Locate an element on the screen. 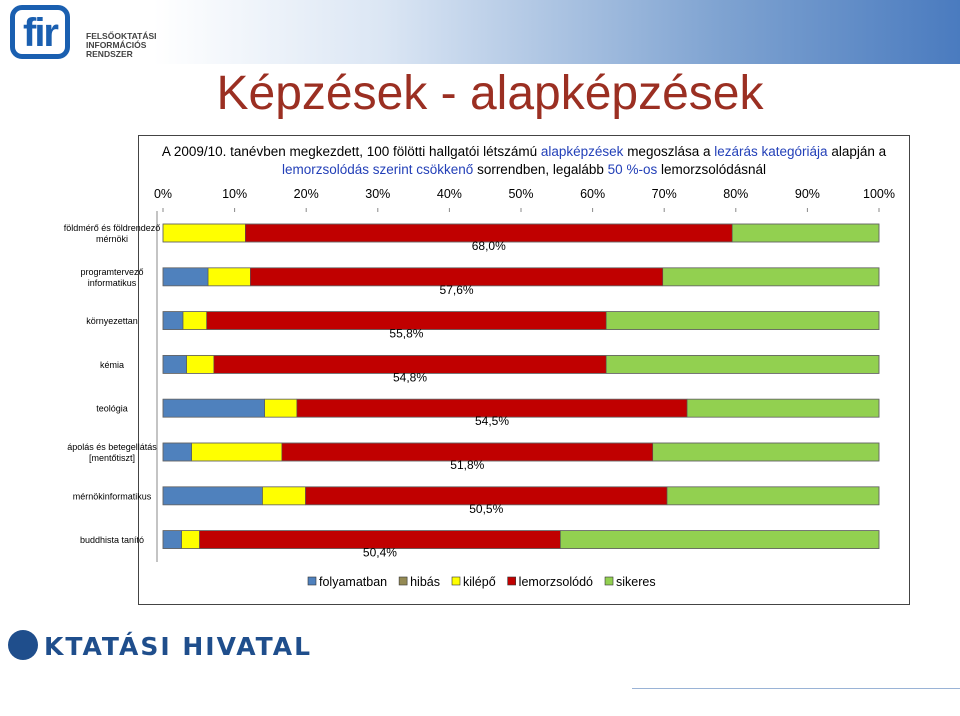 This screenshot has height=716, width=960. category-label: mérnöki is located at coordinates (112, 239).